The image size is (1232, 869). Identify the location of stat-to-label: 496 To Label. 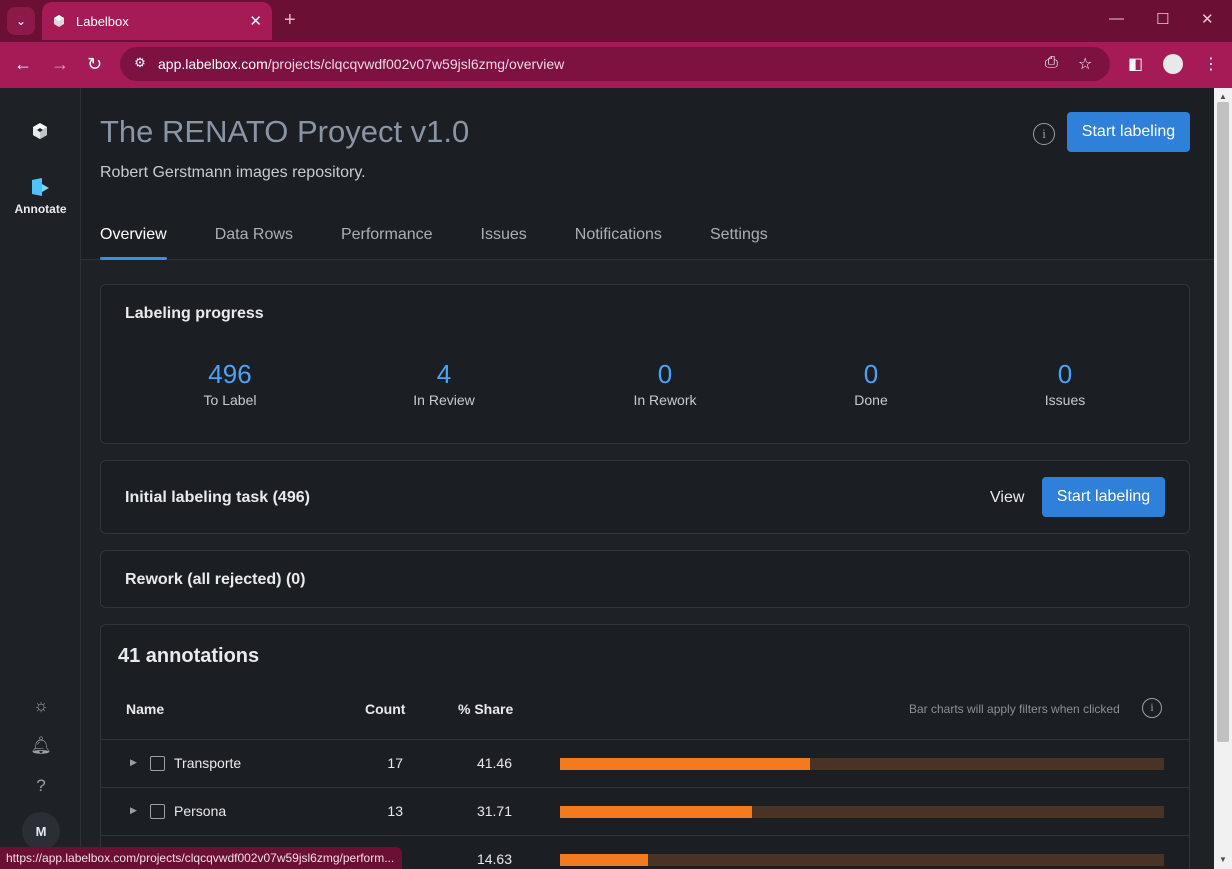
(230, 383).